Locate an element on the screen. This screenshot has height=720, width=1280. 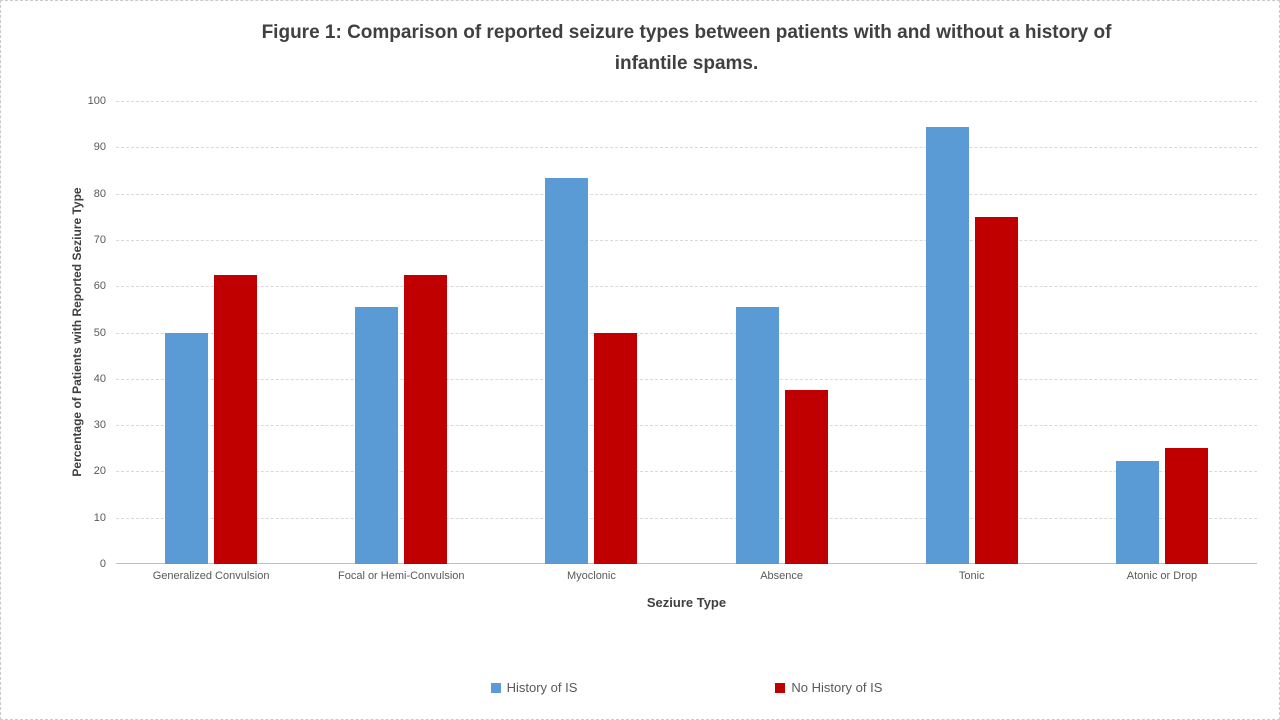
y-tick-label-70: 70 is located at coordinates (99, 239).